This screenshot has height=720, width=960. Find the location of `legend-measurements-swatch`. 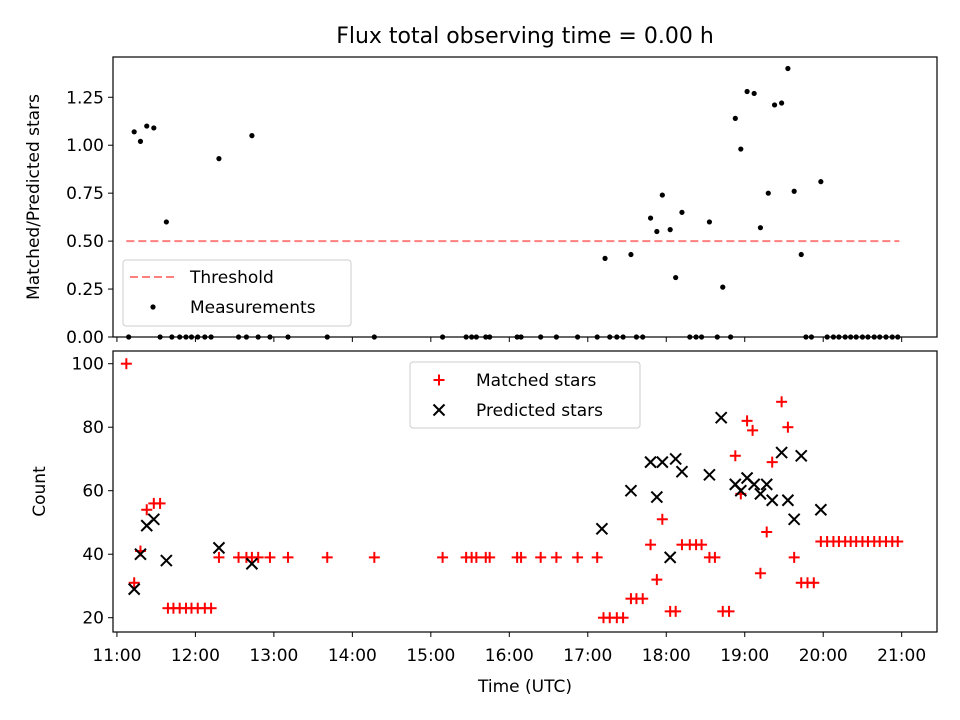

legend-measurements-swatch is located at coordinates (153, 307).